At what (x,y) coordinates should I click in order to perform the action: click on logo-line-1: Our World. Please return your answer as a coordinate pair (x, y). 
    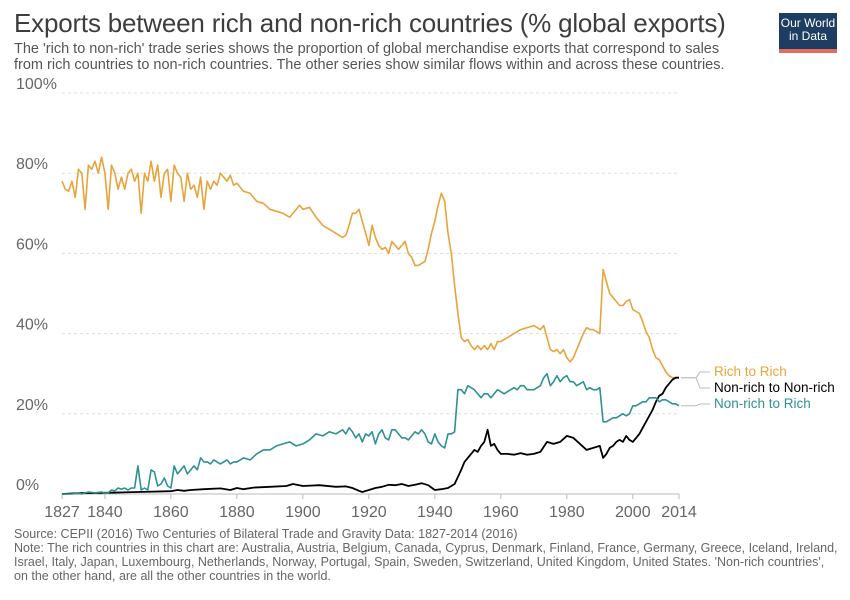
    Looking at the image, I should click on (808, 23).